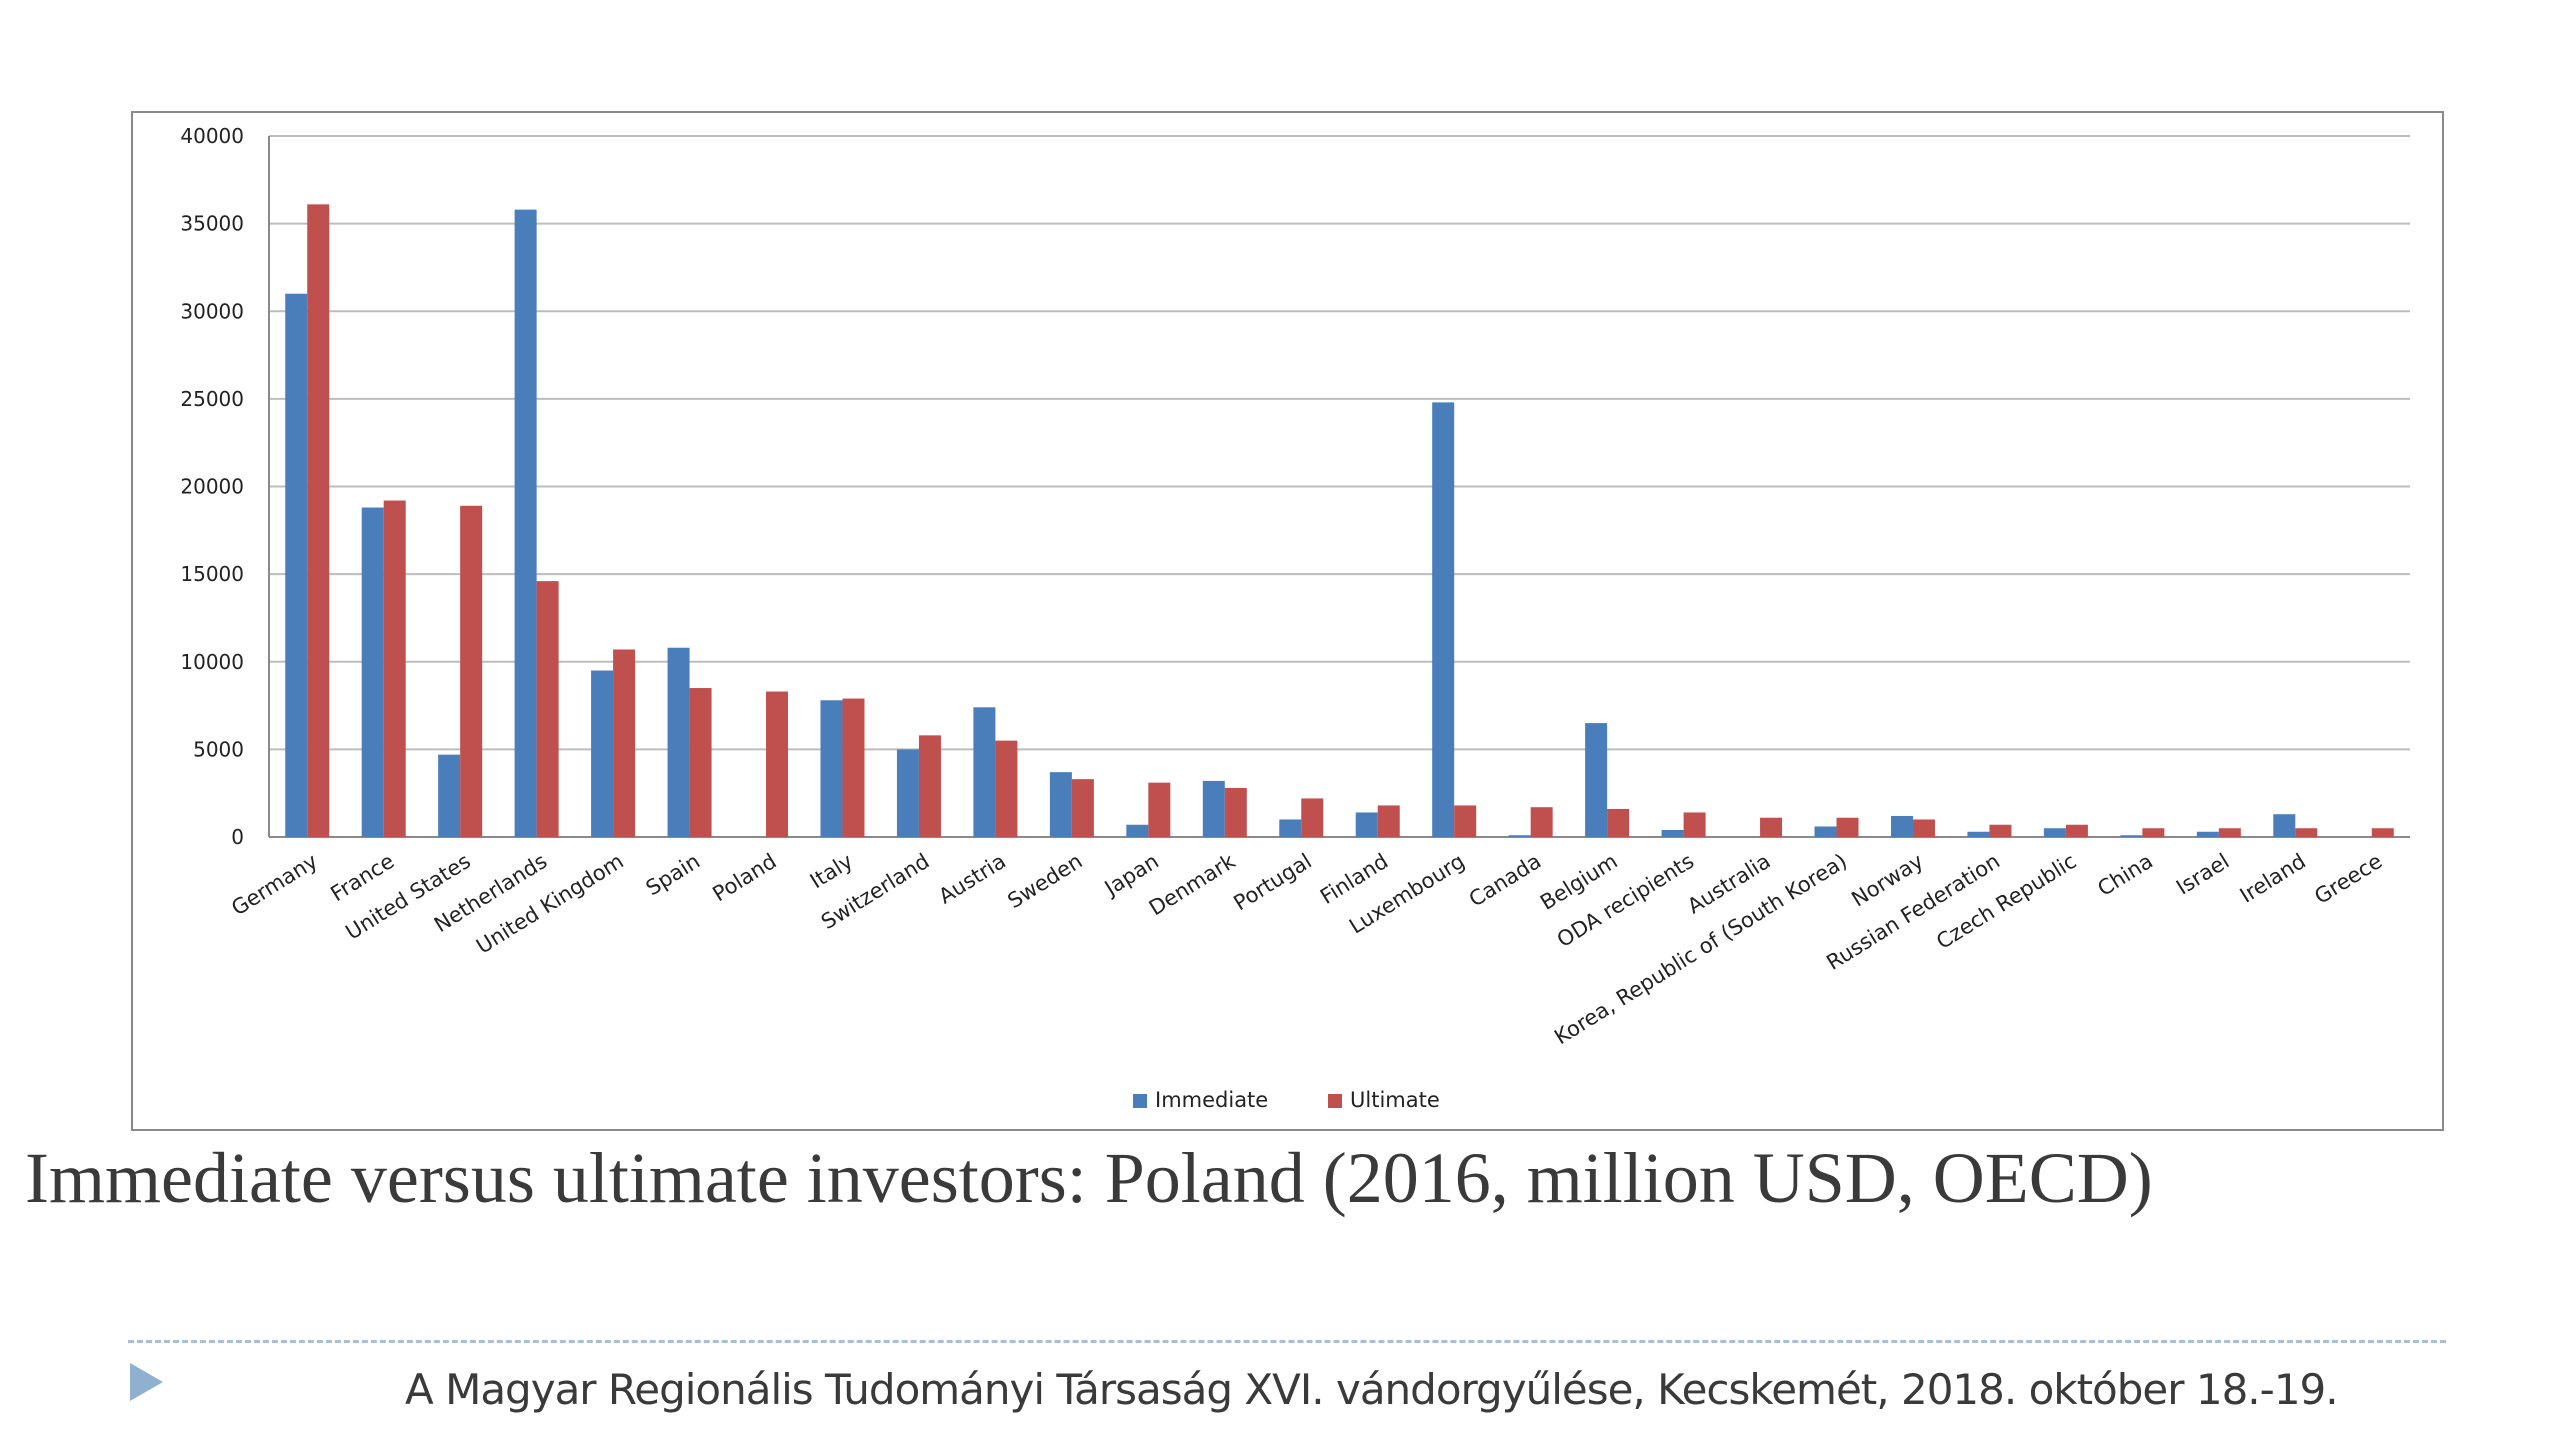 This screenshot has width=2560, height=1440. What do you see at coordinates (2006, 901) in the screenshot?
I see `x-tick-label: Czech Republic` at bounding box center [2006, 901].